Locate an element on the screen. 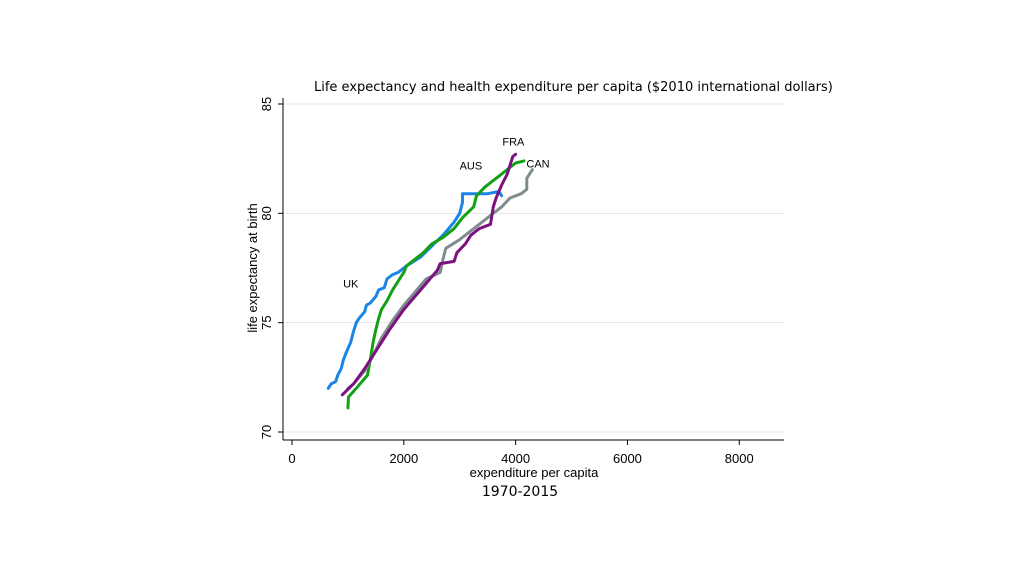 Image resolution: width=1024 pixels, height=576 pixels. series-line-fra is located at coordinates (429, 274).